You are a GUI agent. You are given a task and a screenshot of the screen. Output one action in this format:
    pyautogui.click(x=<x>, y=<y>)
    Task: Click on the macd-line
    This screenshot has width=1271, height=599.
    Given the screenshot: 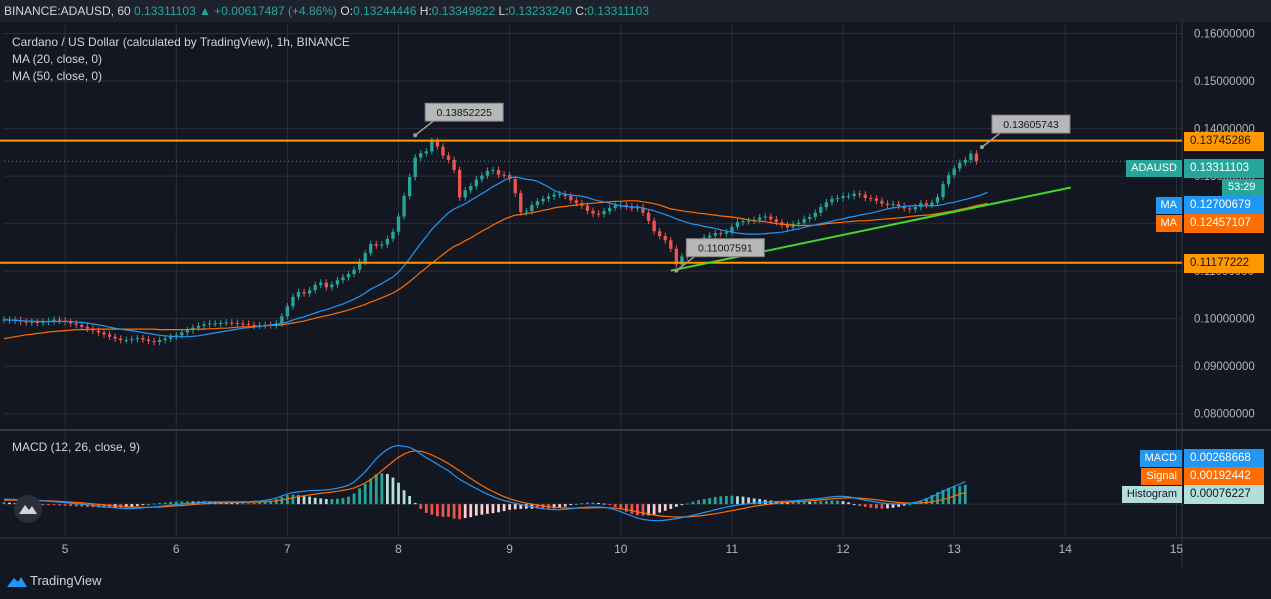 What is the action you would take?
    pyautogui.click(x=484, y=483)
    